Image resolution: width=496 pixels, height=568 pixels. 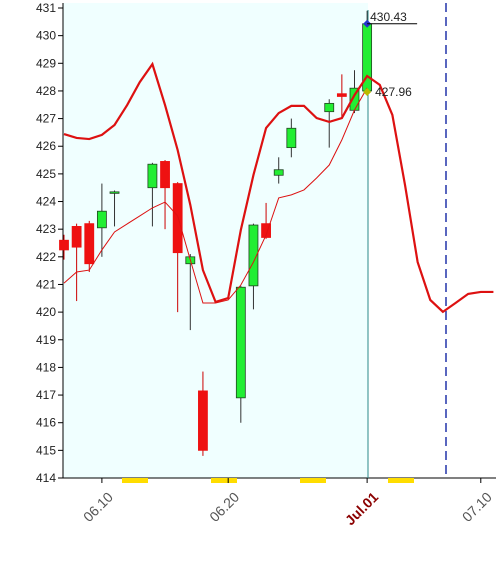 I want to click on y-tick-label: 415, so click(x=46, y=450).